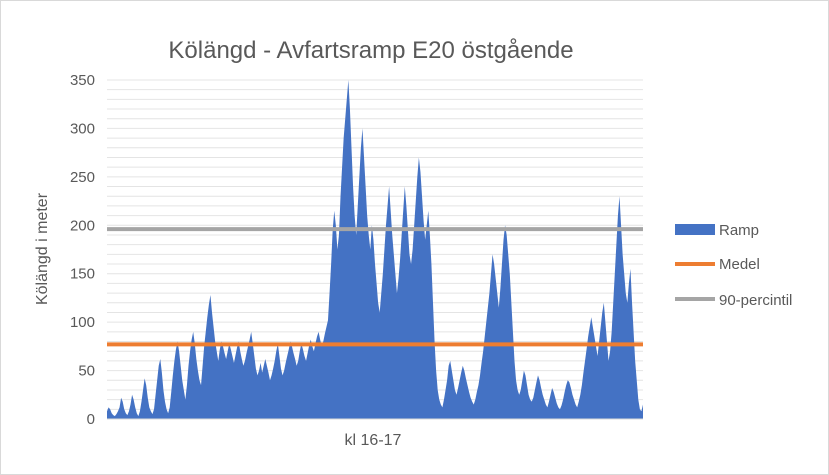 Image resolution: width=829 pixels, height=475 pixels. Describe the element at coordinates (82, 274) in the screenshot. I see `y-tick-label: 150` at that location.